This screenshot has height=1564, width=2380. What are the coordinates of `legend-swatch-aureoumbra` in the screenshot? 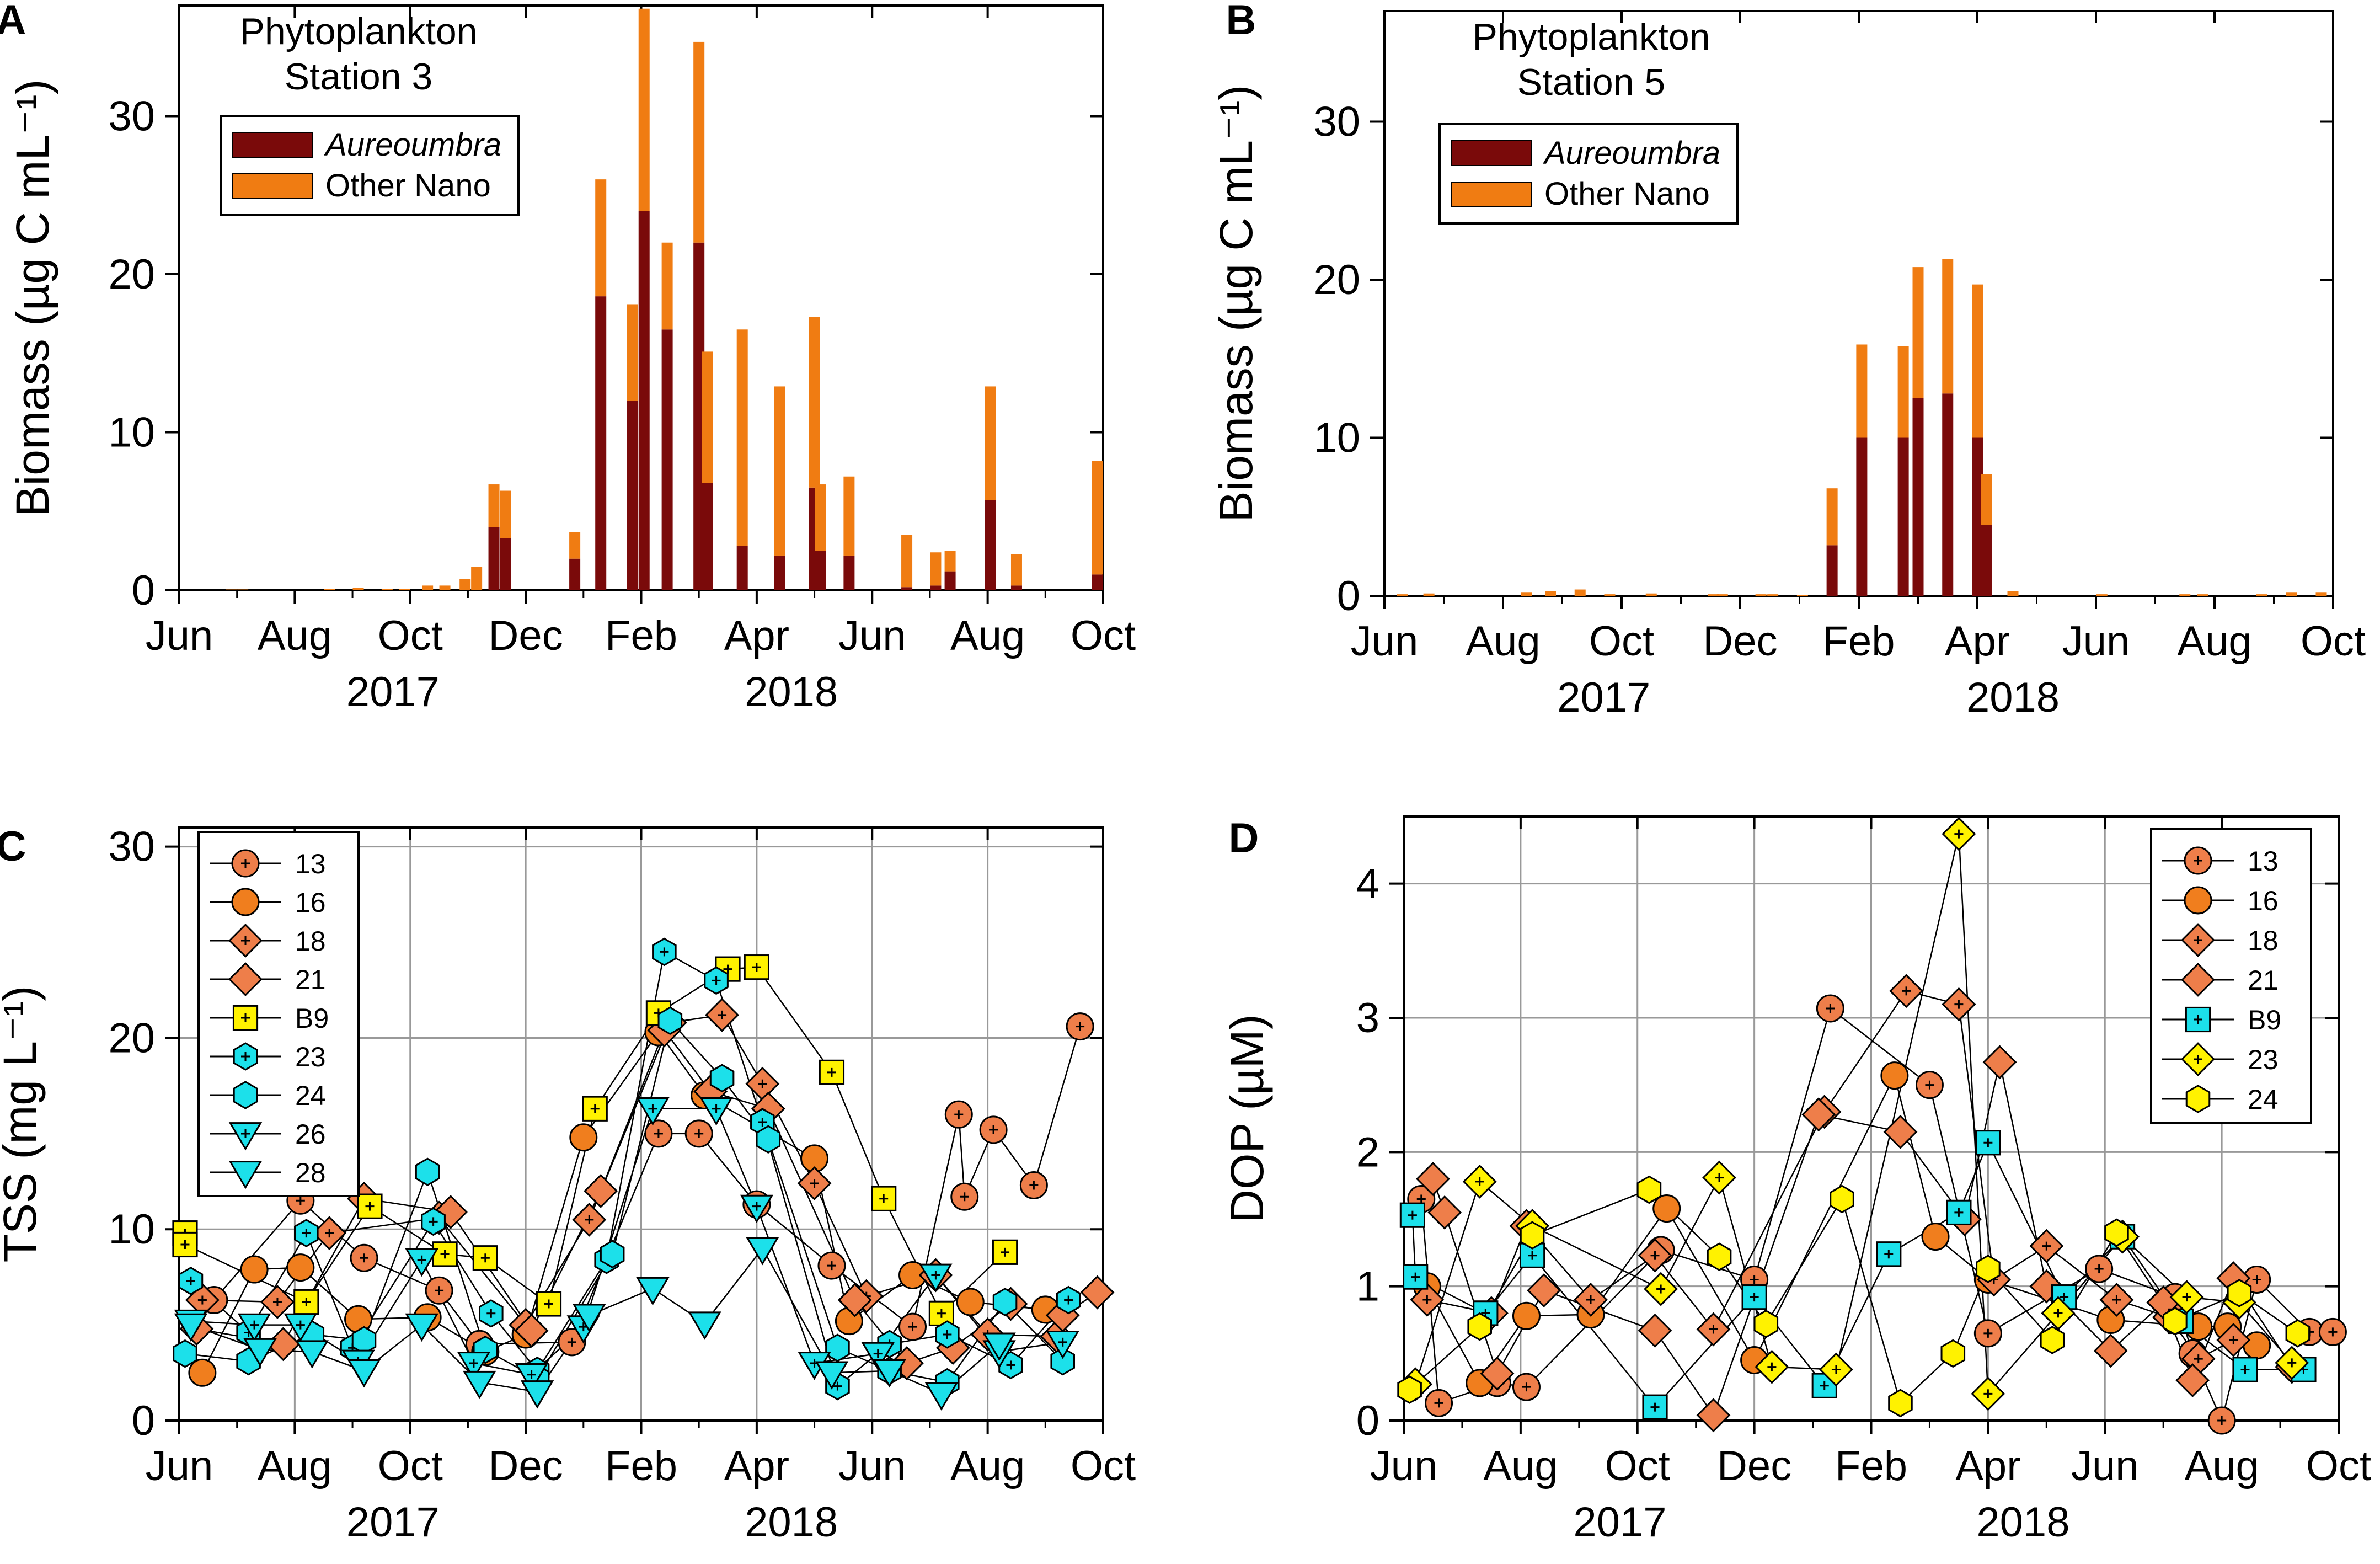 It's located at (1491, 153).